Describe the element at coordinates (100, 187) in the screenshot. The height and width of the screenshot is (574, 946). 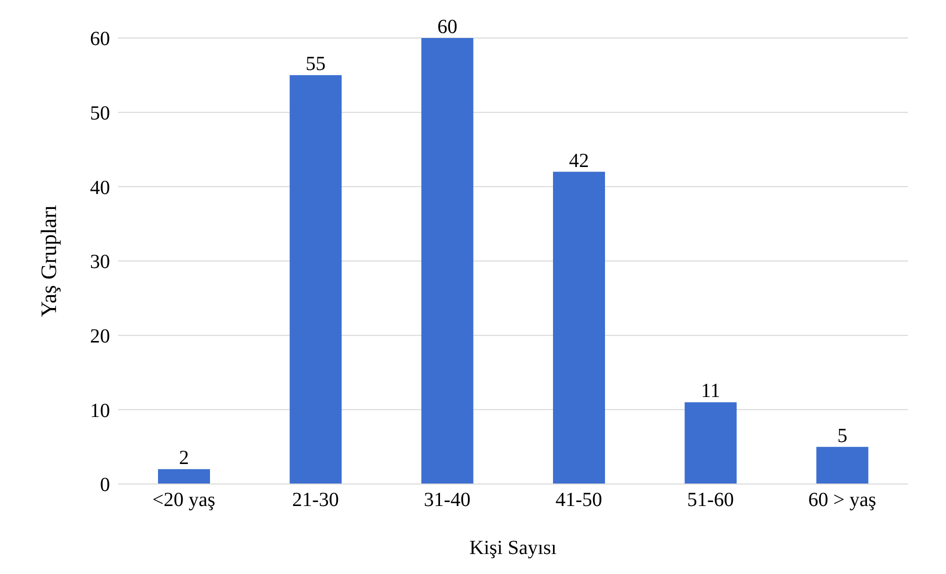
I see `y-tick-label: 40` at that location.